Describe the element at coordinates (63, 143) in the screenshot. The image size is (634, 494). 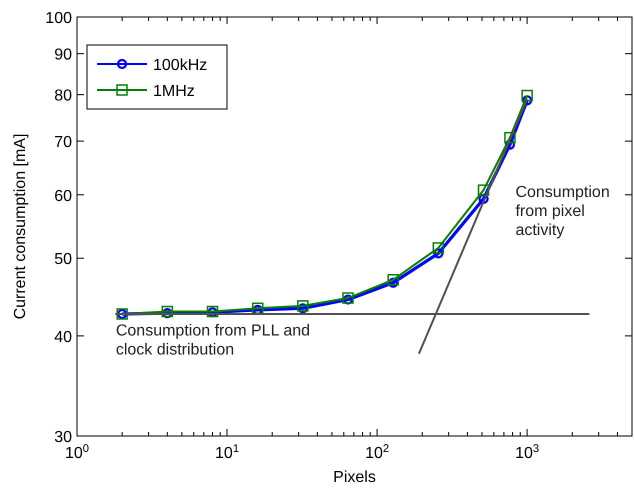
I see `y-tick-label: 70` at that location.